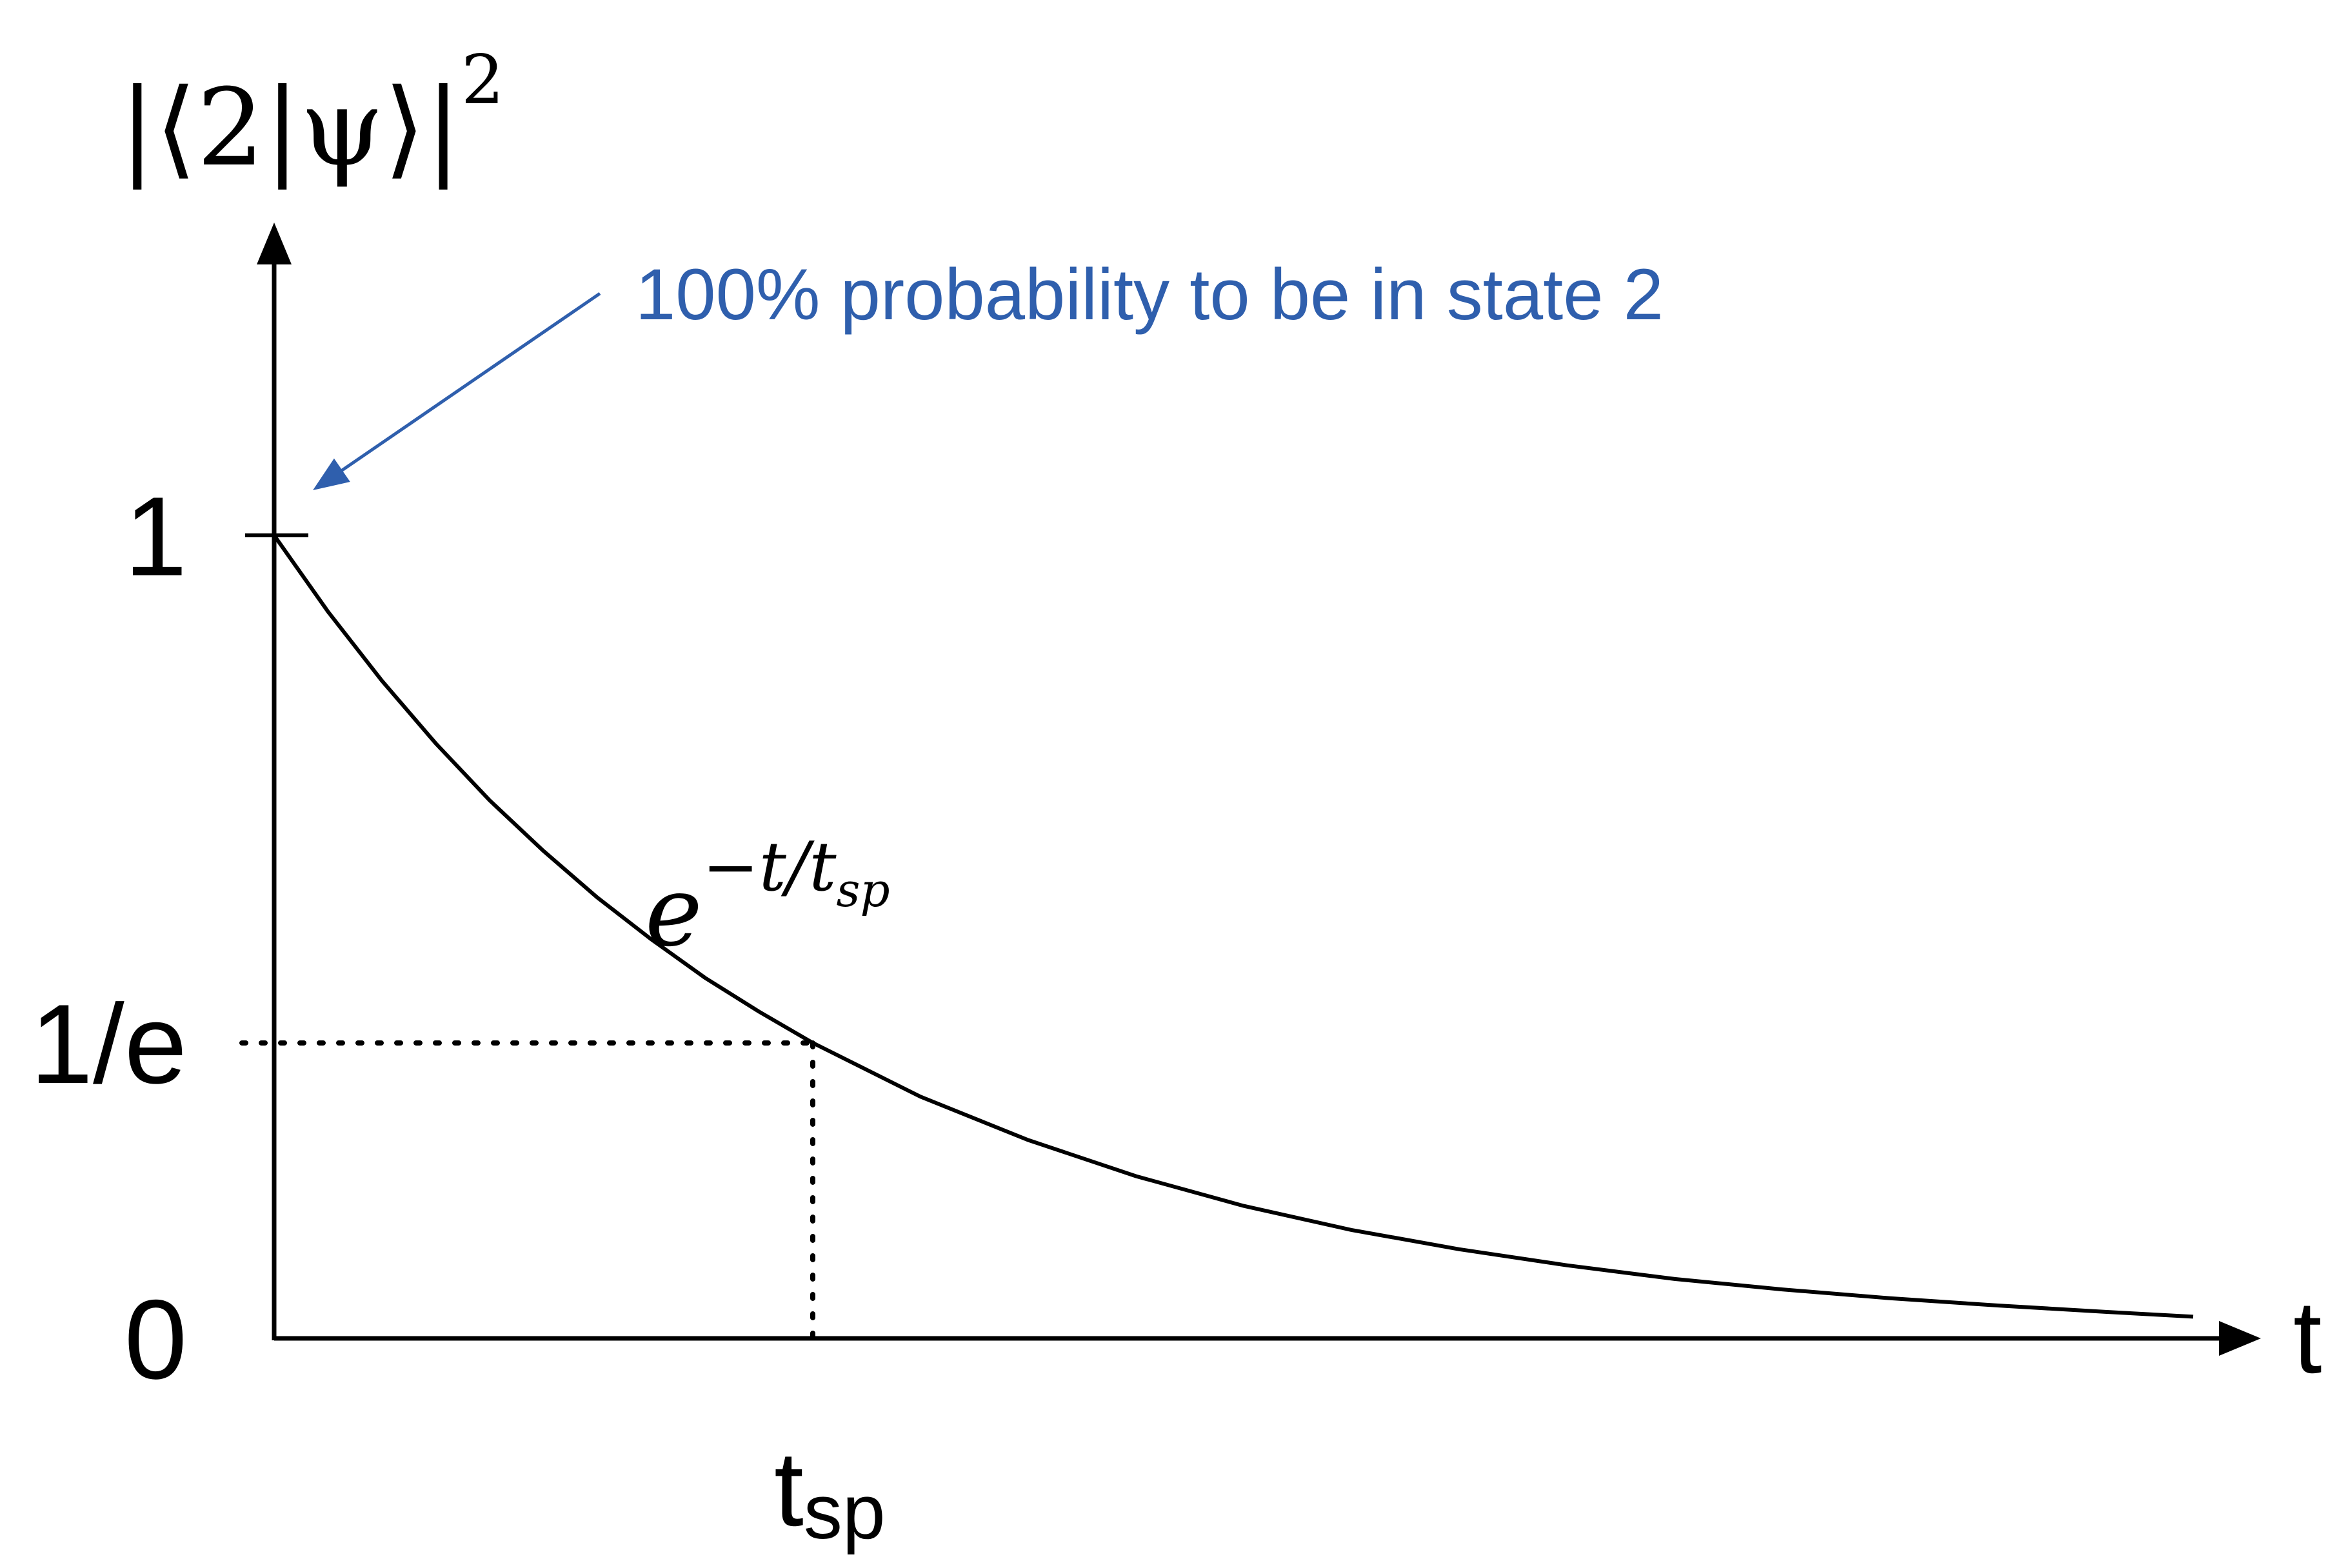  I want to click on x-axis-arrowhead, so click(2240, 1339).